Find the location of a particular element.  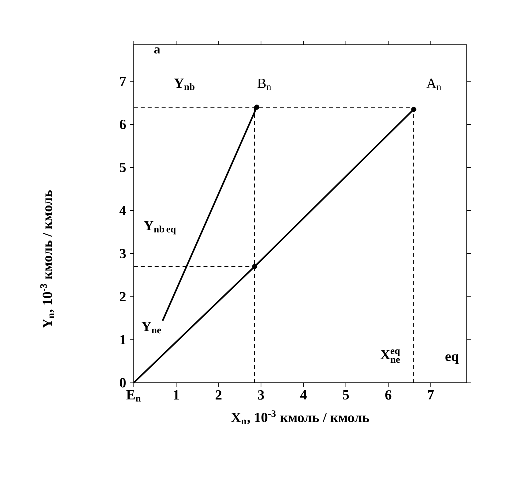

annotation: $\mathrm{B}_{\mathrm{n}}$ is located at coordinates (265, 84).